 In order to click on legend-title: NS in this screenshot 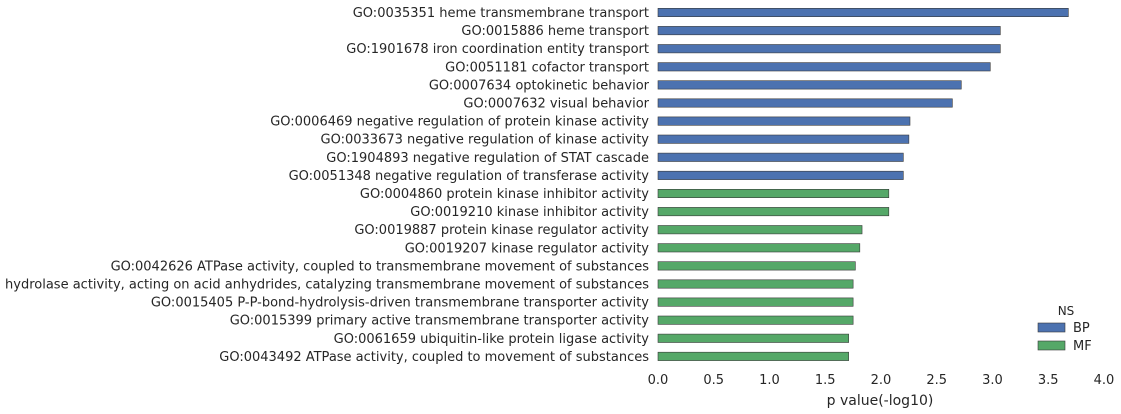, I will do `click(1066, 311)`.